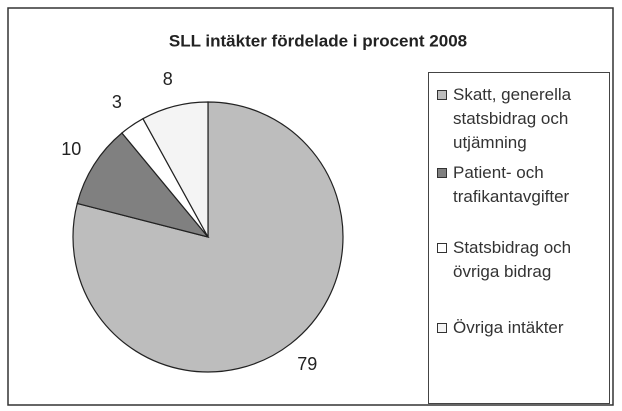  I want to click on chart-title: SLL intäkter fördelade i procent 2008, so click(318, 40).